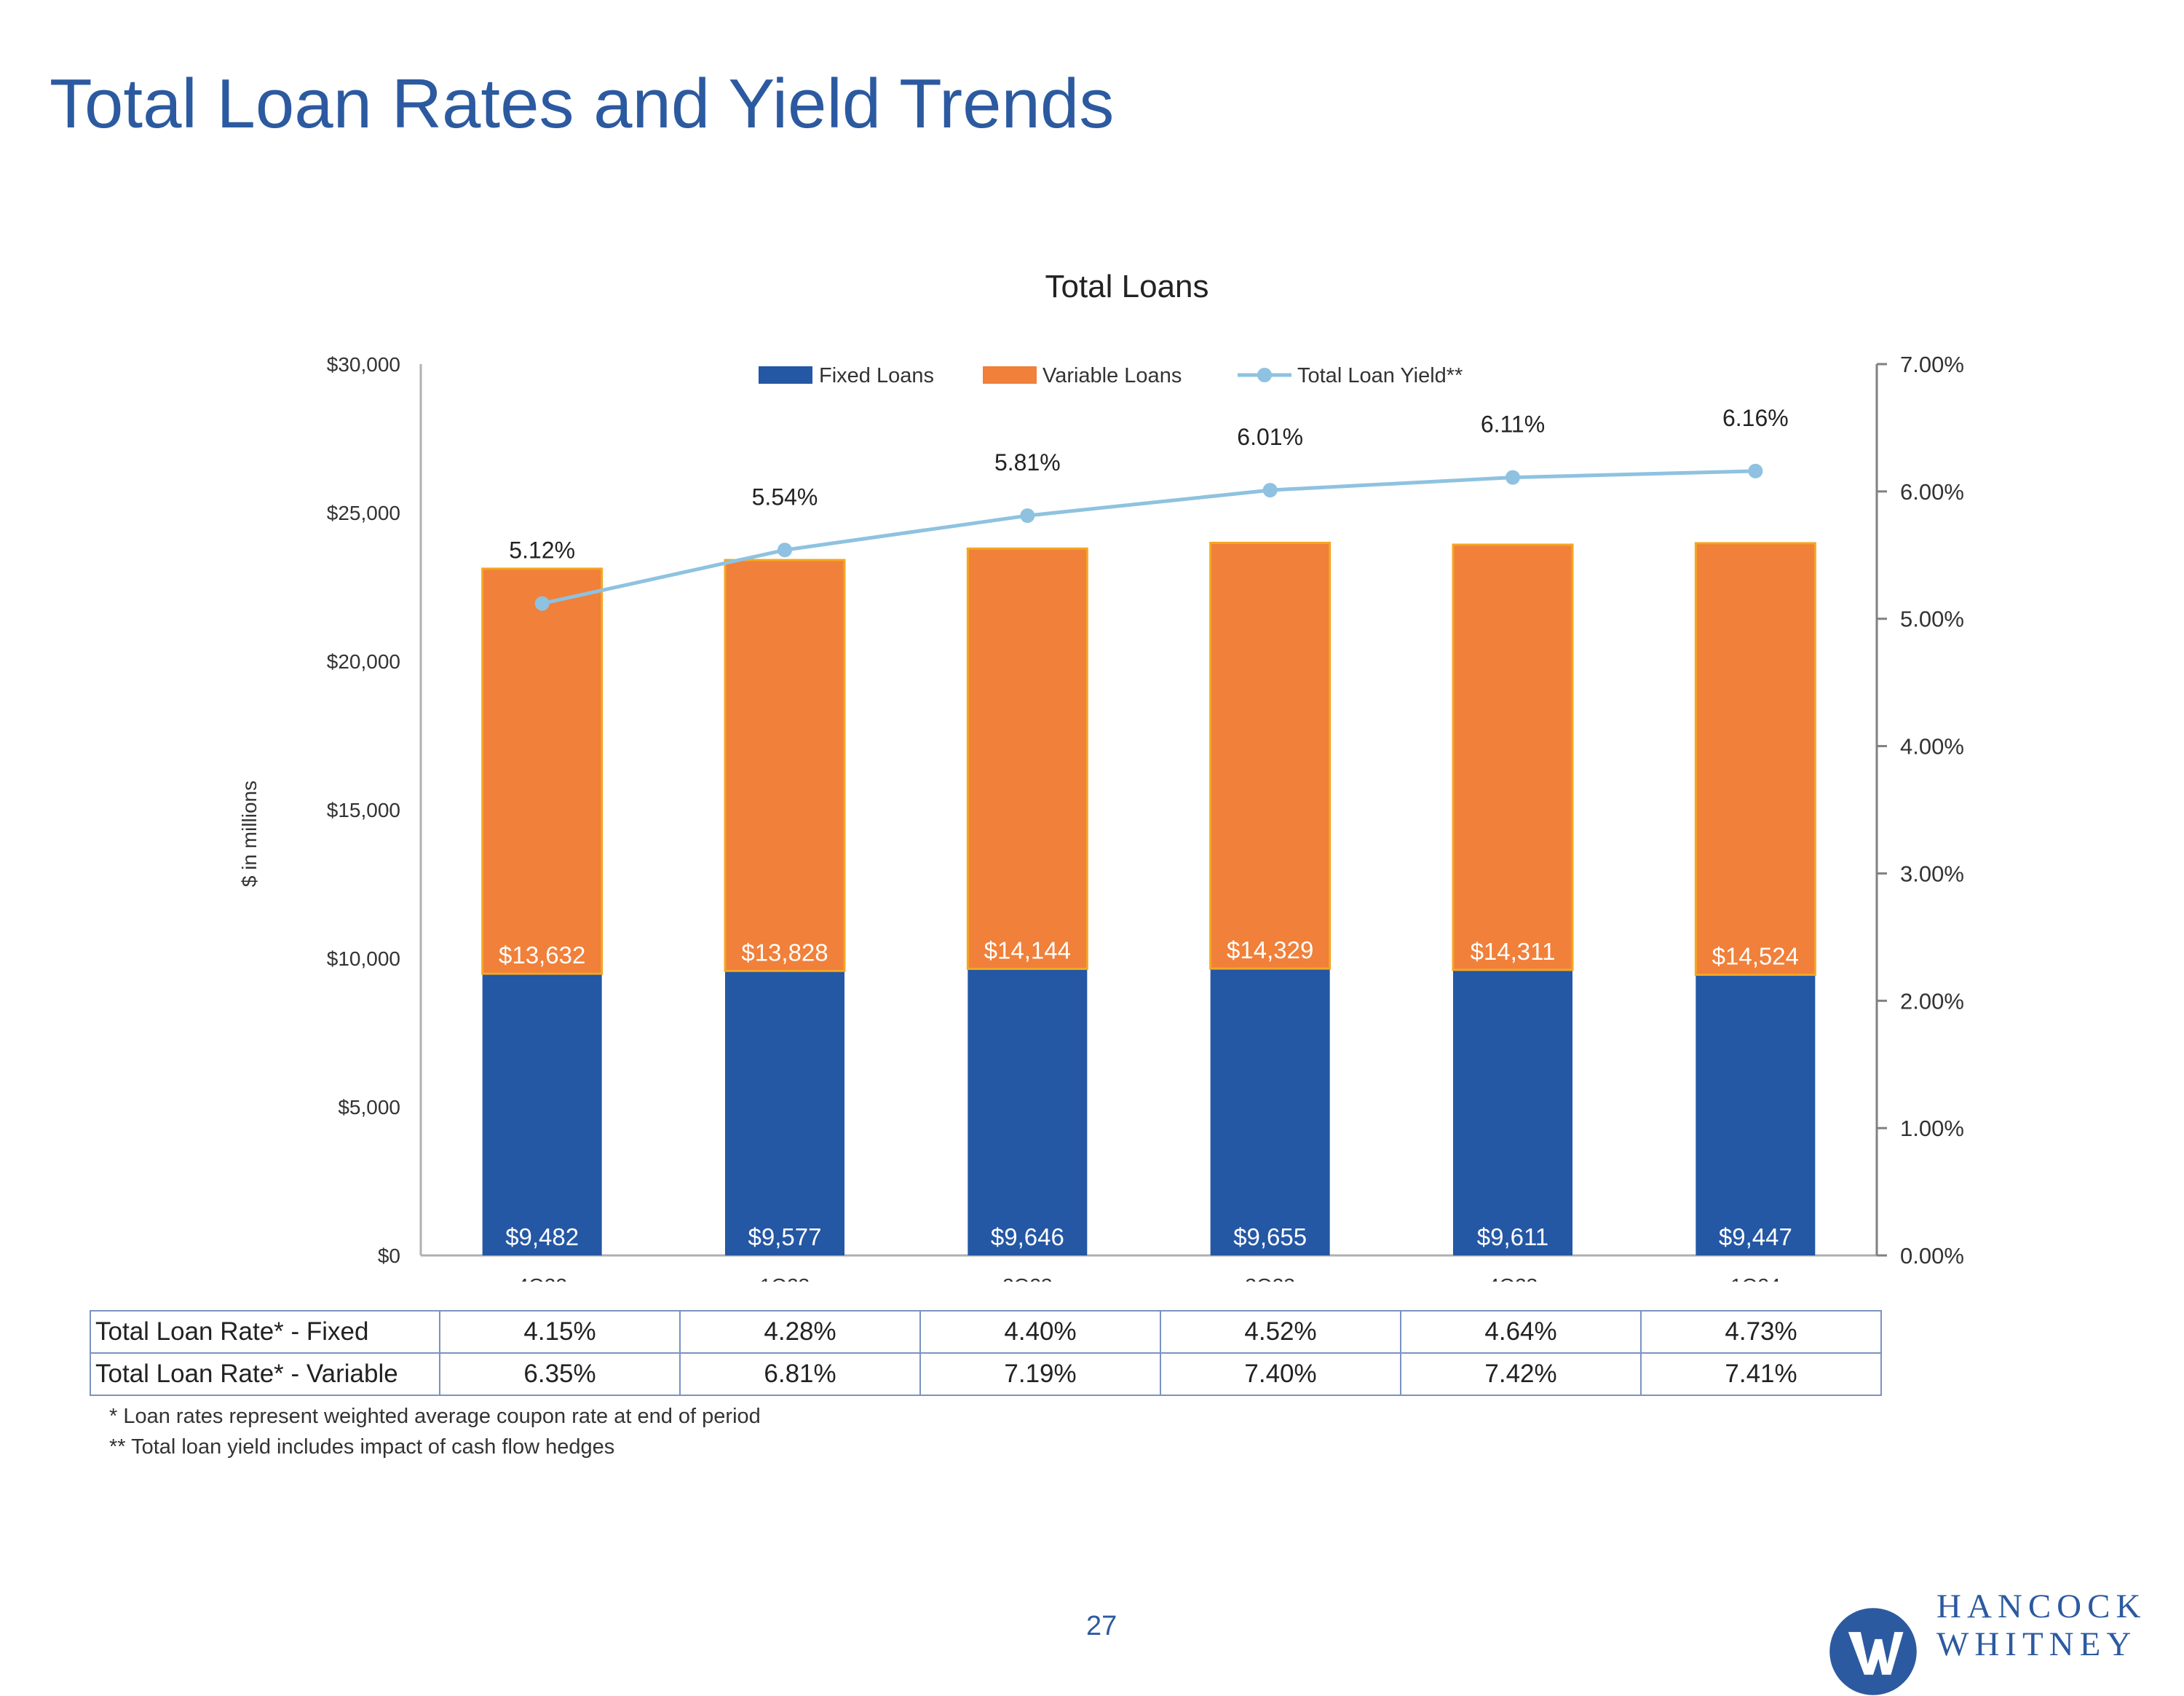  Describe the element at coordinates (1380, 376) in the screenshot. I see `legend-label-total-loan-yield: Total Loan Yield**` at that location.